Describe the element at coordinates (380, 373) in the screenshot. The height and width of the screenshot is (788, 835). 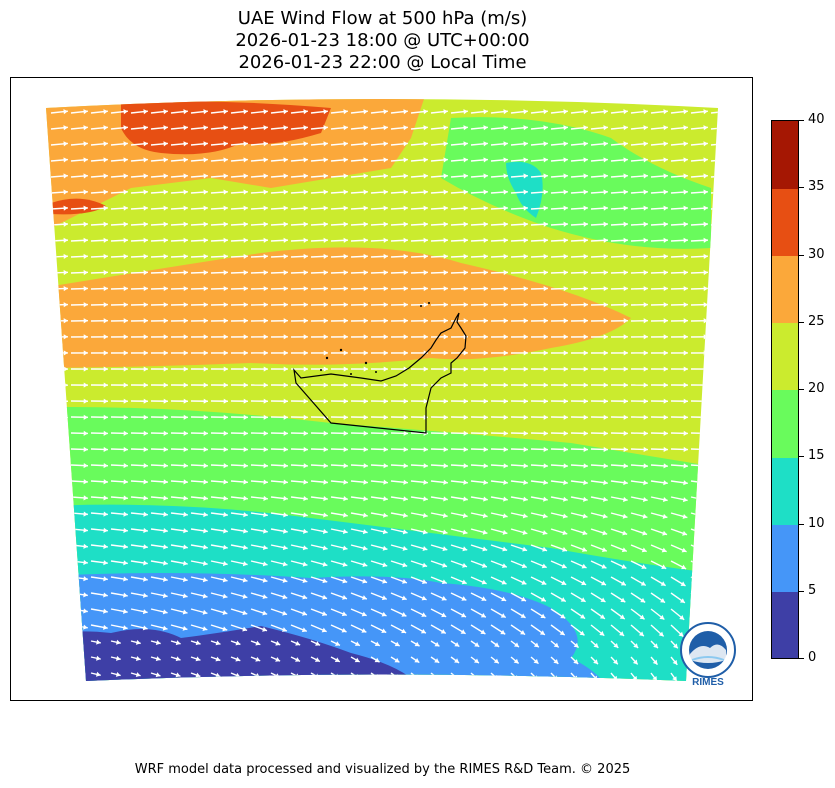
I see `uae-border-outline` at that location.